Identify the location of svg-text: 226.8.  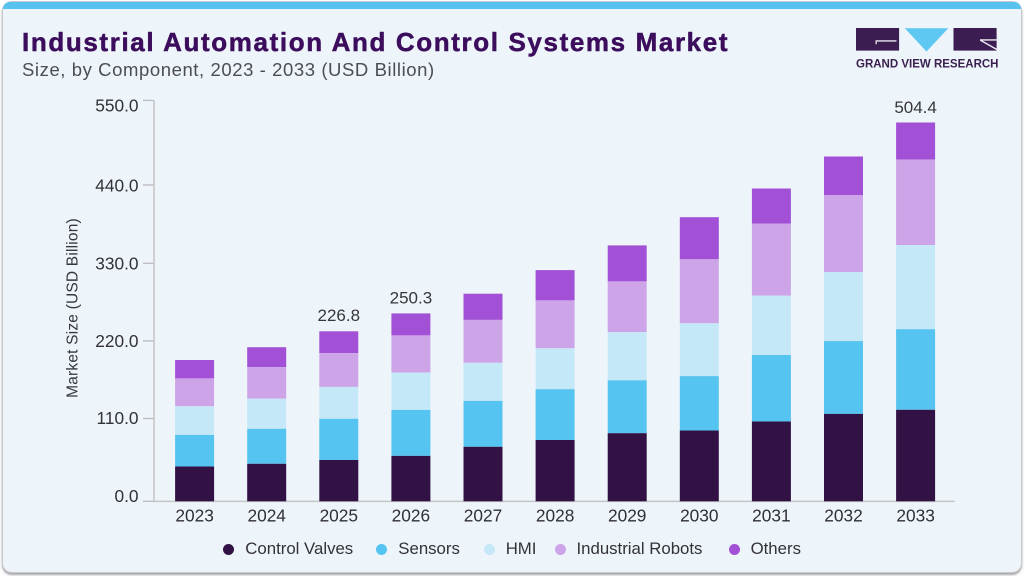
(339, 315).